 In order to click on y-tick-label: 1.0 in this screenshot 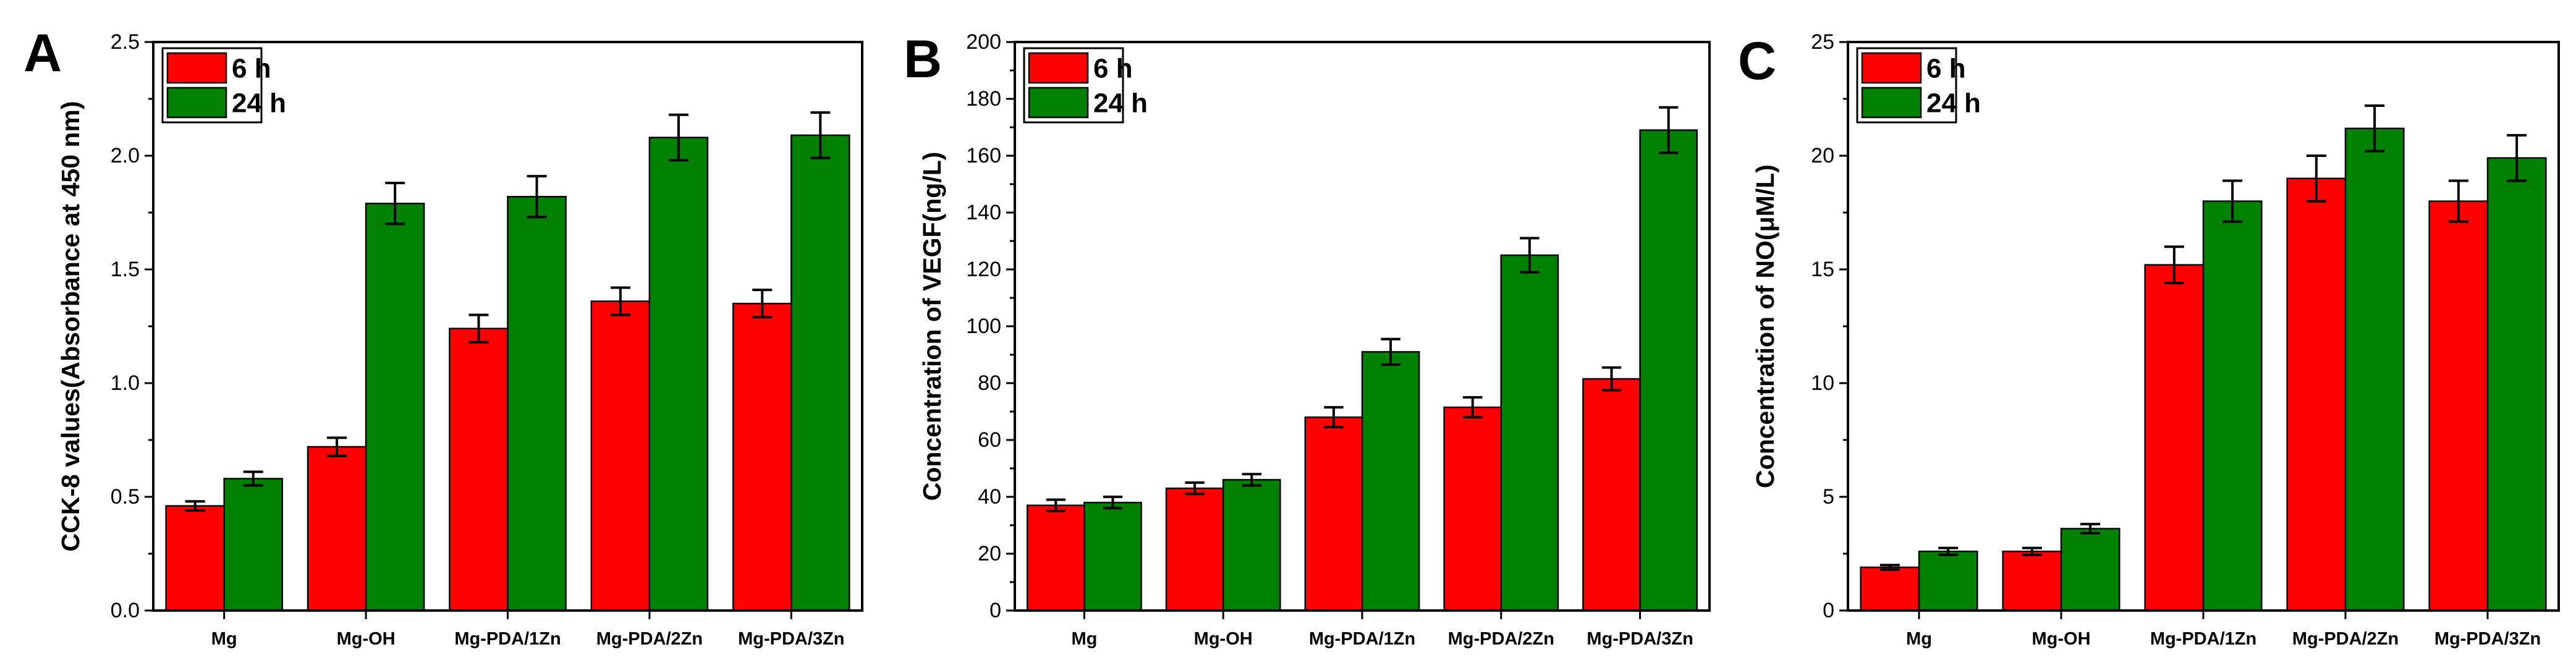, I will do `click(125, 383)`.